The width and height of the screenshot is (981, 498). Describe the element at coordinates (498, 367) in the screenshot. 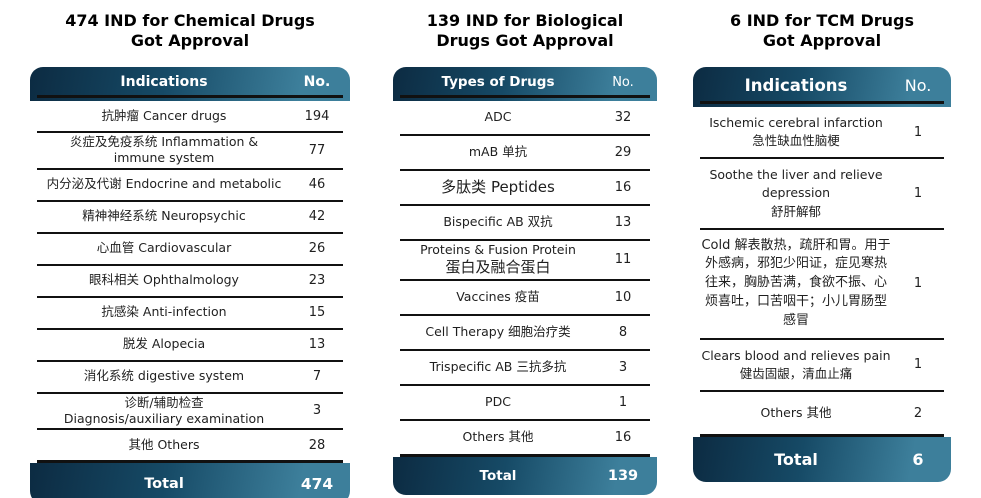

I see `row-label: Trispecific AB 三抗多抗` at that location.